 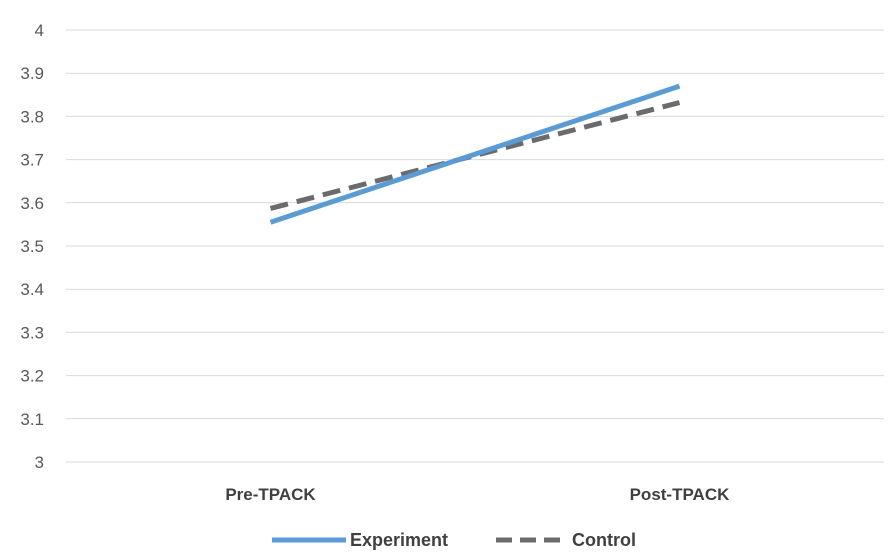 What do you see at coordinates (32, 160) in the screenshot?
I see `y-tick-label: 3.7` at bounding box center [32, 160].